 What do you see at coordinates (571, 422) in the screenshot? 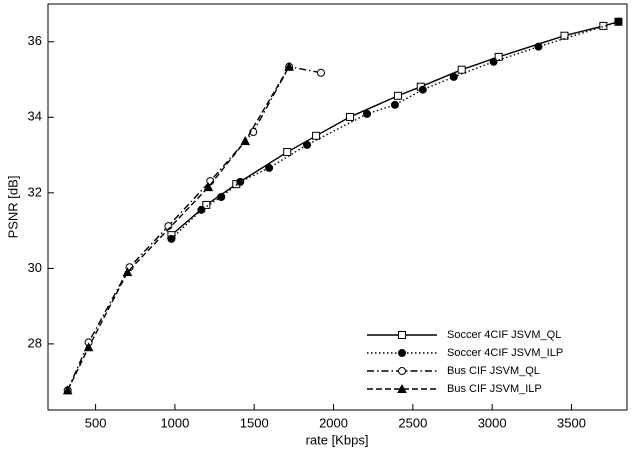
I see `x-tick-label: 3500` at bounding box center [571, 422].